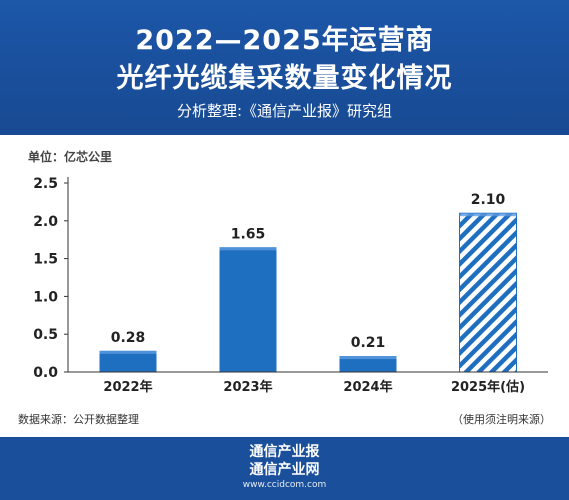 This screenshot has width=569, height=500. I want to click on bar-estimated, so click(488, 292).